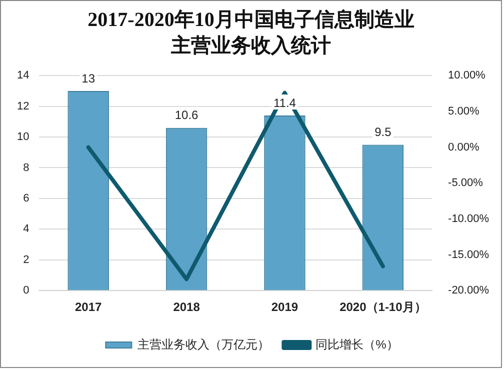 Image resolution: width=504 pixels, height=370 pixels. I want to click on data-label: 9.5, so click(383, 132).